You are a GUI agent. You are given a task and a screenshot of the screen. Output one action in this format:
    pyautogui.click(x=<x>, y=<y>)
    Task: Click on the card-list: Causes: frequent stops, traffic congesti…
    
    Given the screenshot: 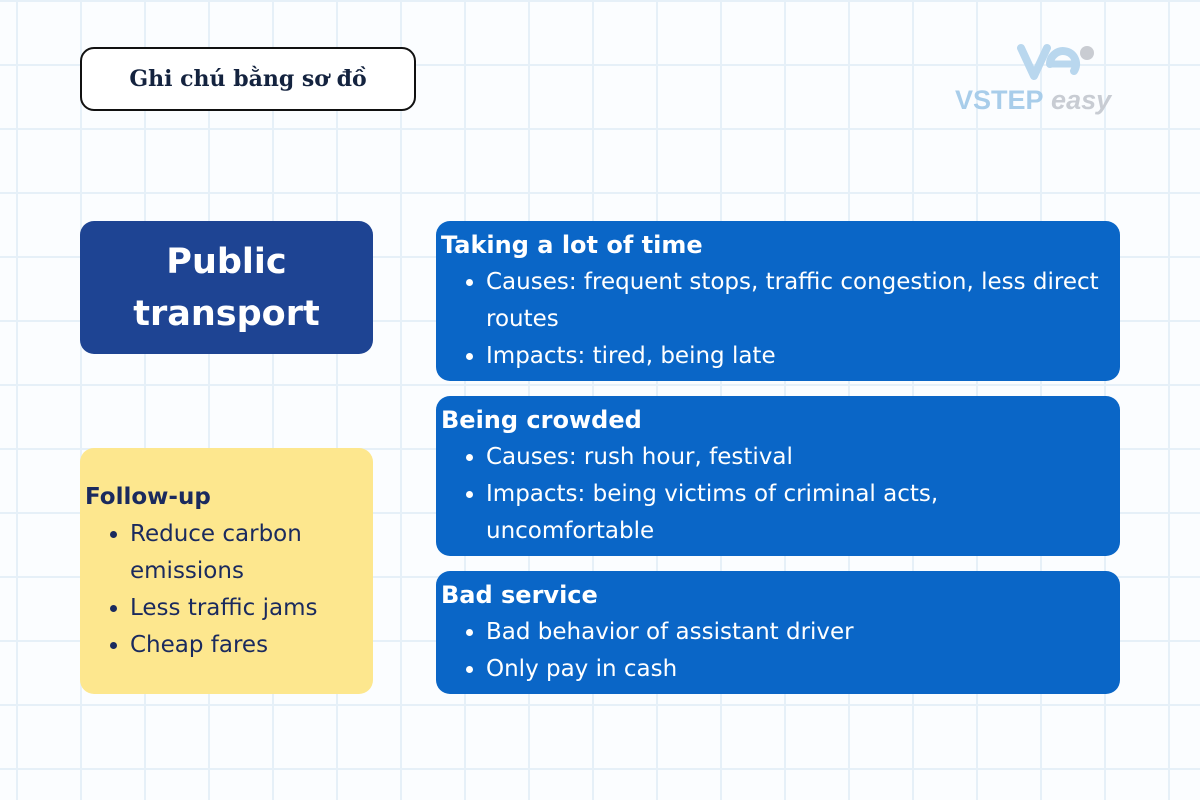 What is the action you would take?
    pyautogui.click(x=773, y=319)
    